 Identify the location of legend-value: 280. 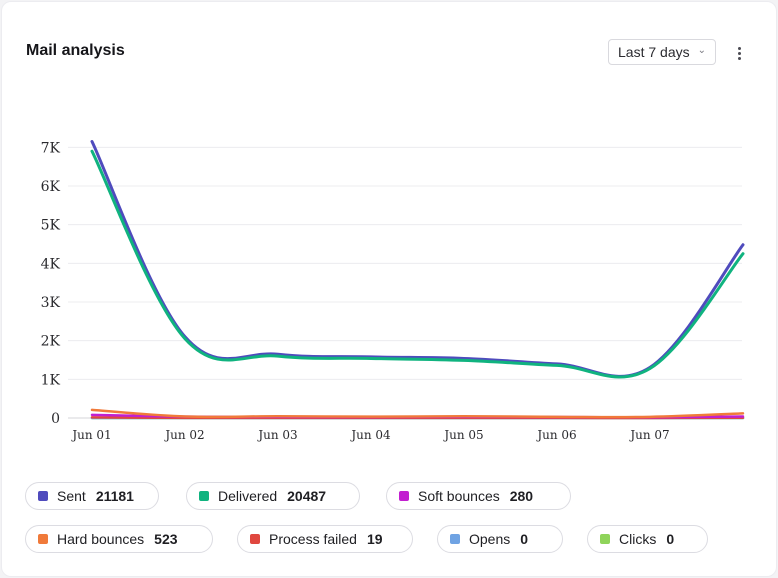
(521, 496).